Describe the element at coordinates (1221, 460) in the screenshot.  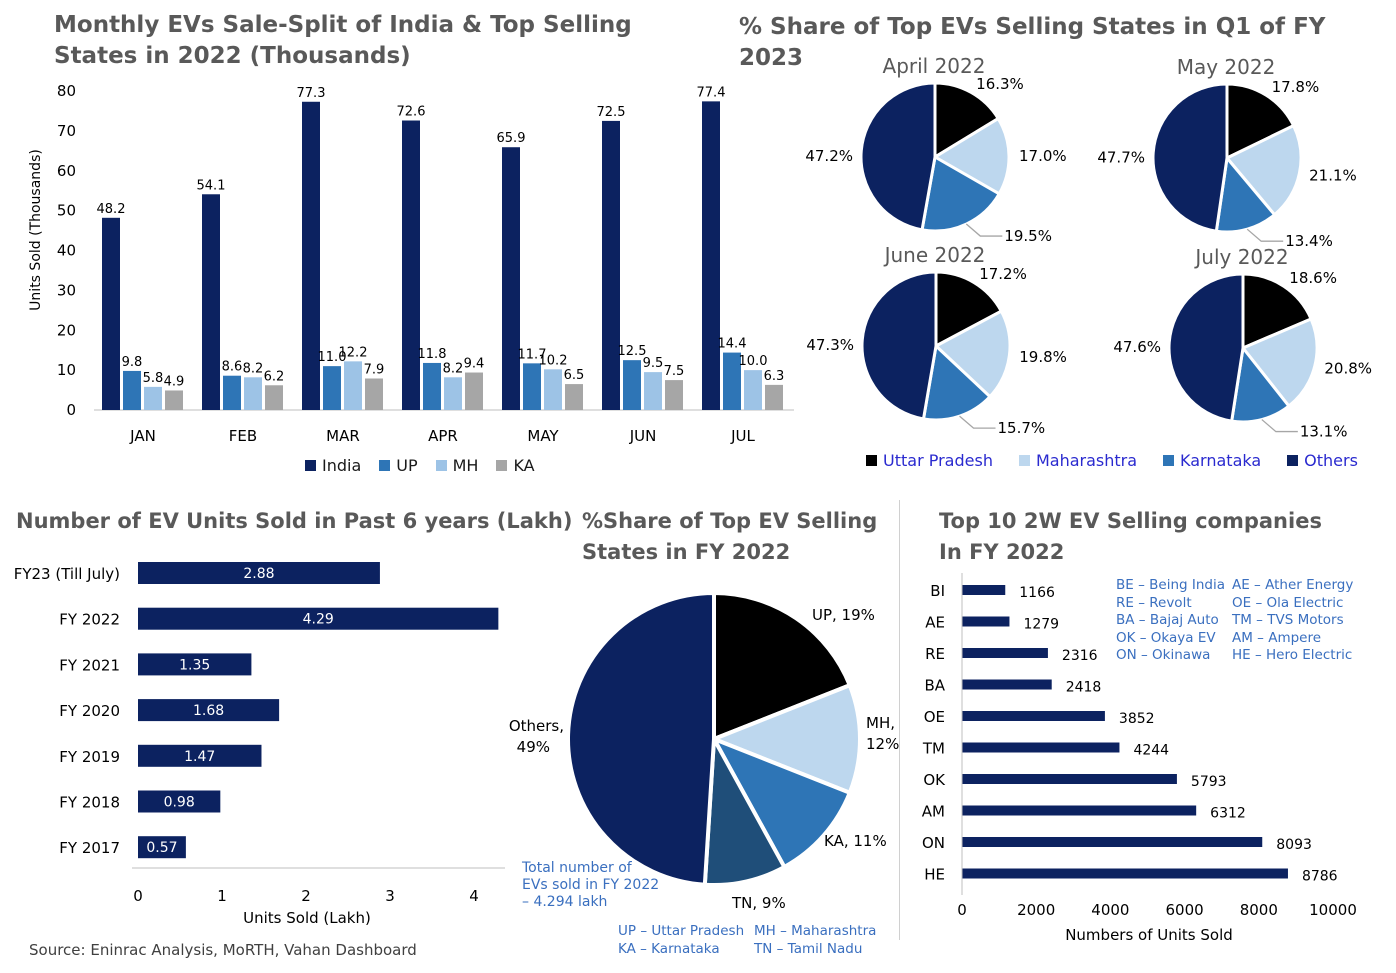
I see `legend-label-karnataka: Karnataka` at that location.